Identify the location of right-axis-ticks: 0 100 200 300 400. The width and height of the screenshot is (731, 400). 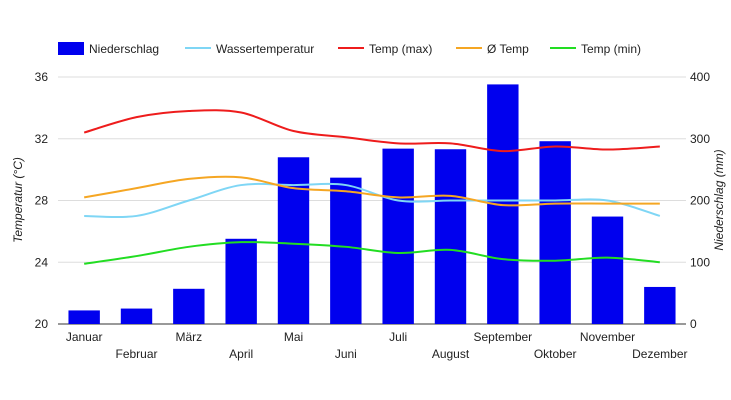
(700, 200).